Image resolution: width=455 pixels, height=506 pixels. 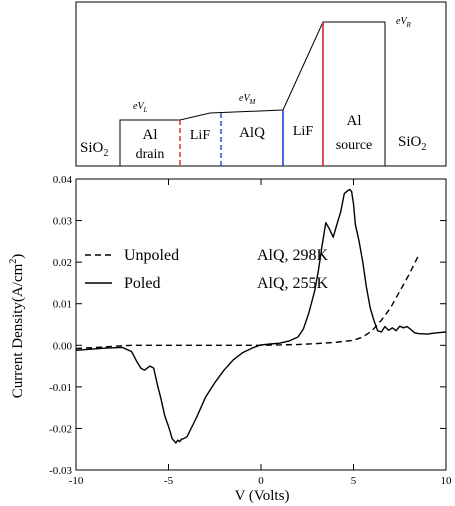 What do you see at coordinates (150, 154) in the screenshot?
I see `al-drain-line2: drain` at bounding box center [150, 154].